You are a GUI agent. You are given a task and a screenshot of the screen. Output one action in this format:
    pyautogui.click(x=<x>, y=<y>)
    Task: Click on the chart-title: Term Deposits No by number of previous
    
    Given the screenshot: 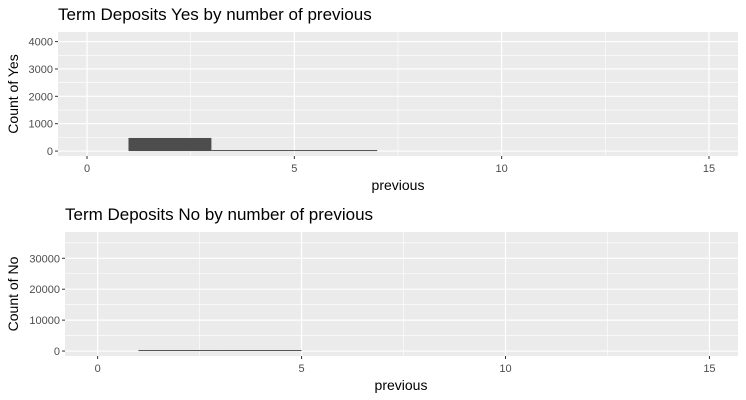 What is the action you would take?
    pyautogui.click(x=219, y=214)
    